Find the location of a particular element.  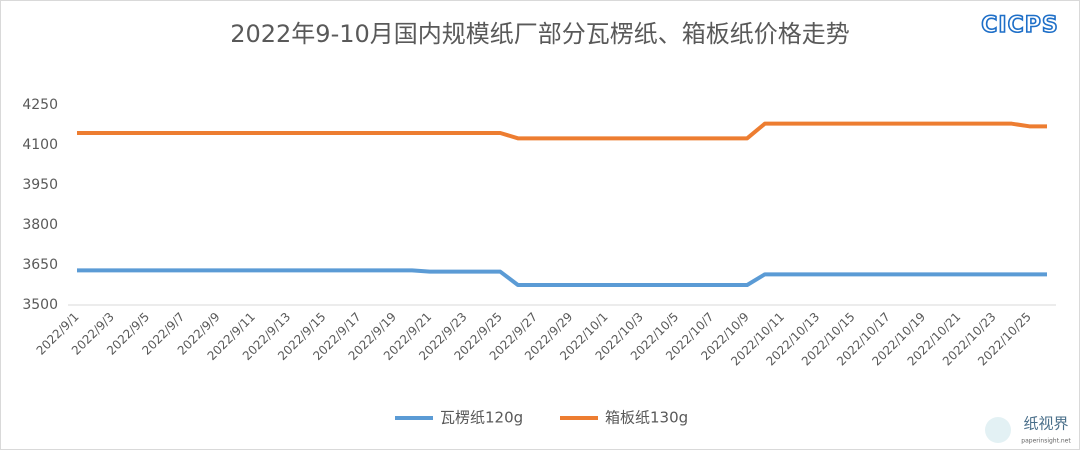

logo: CICPS is located at coordinates (1019, 25).